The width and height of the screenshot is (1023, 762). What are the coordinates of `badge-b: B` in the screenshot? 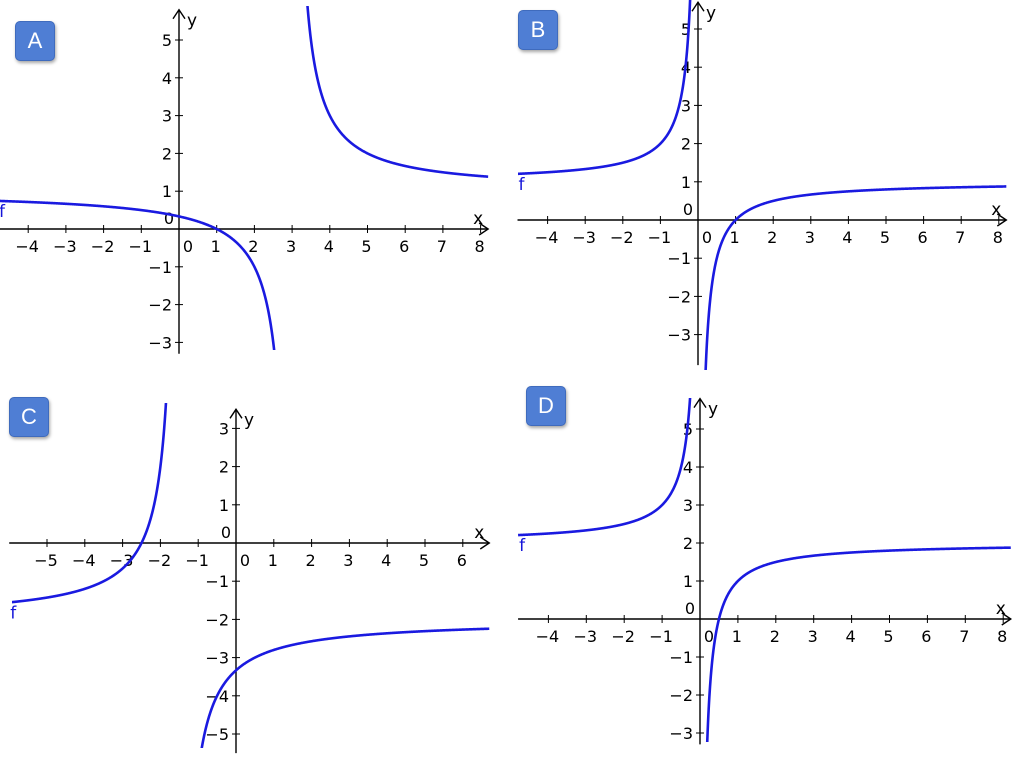 It's located at (538, 30).